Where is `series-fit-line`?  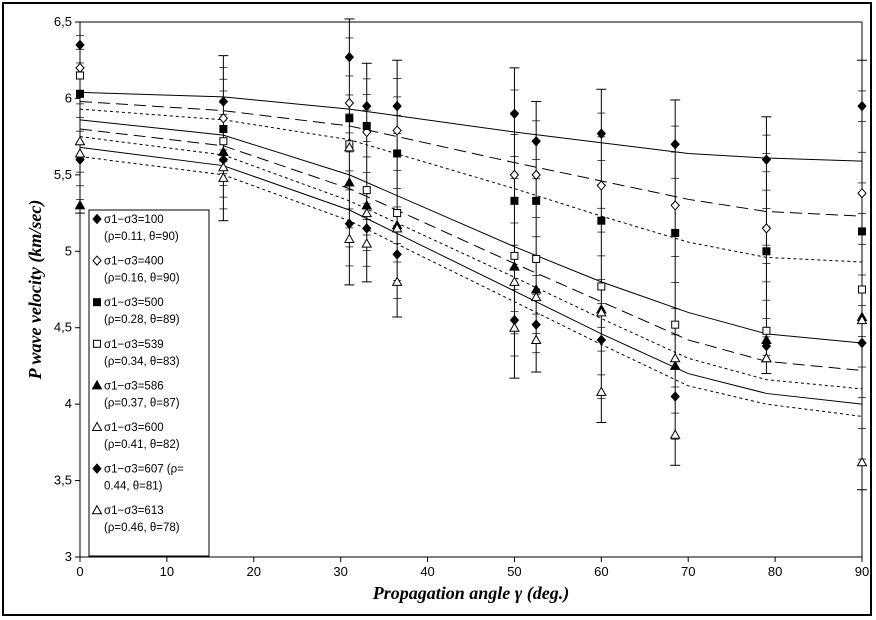
series-fit-line is located at coordinates (471, 126).